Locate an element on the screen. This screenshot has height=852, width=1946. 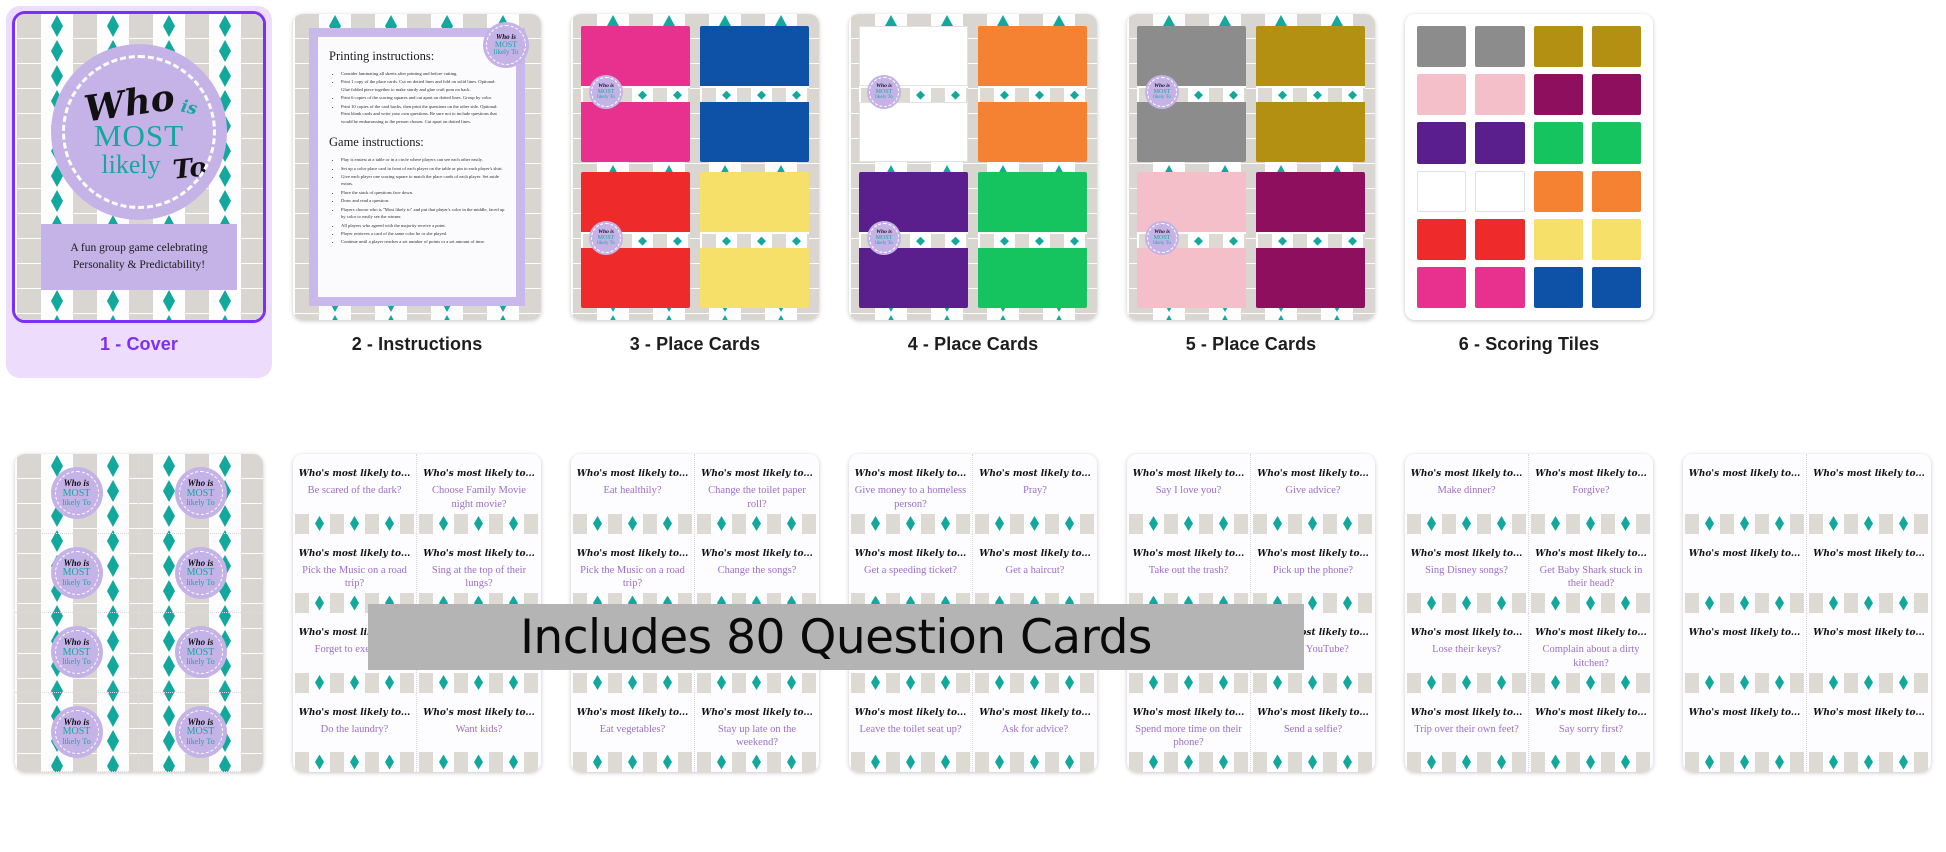
question-card: Who's most likely to... Change the songs? is located at coordinates (757, 573).